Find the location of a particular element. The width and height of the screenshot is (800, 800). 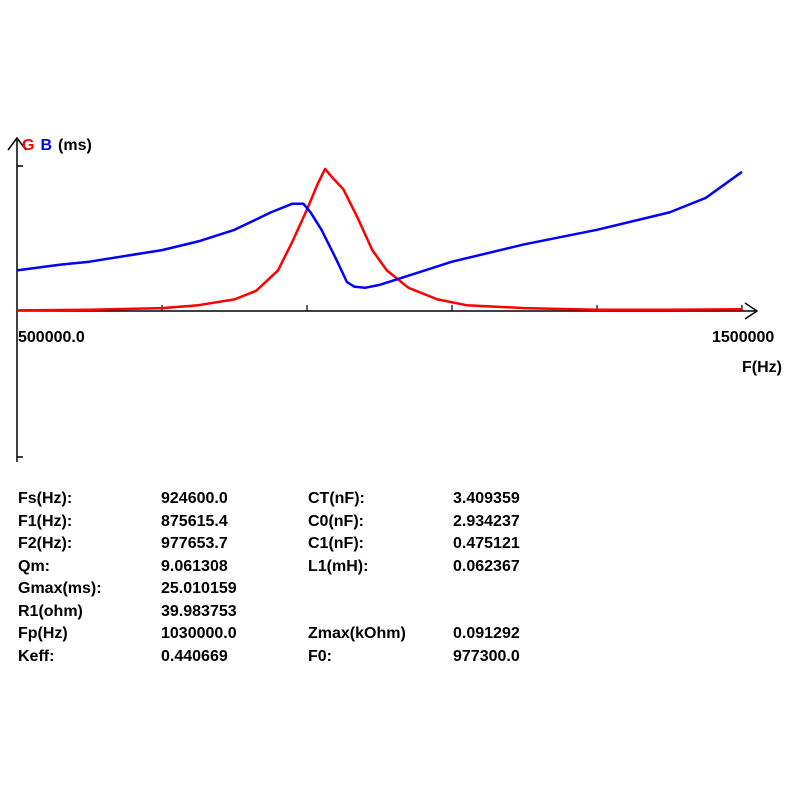

param-value: 924600.0 is located at coordinates (194, 498).